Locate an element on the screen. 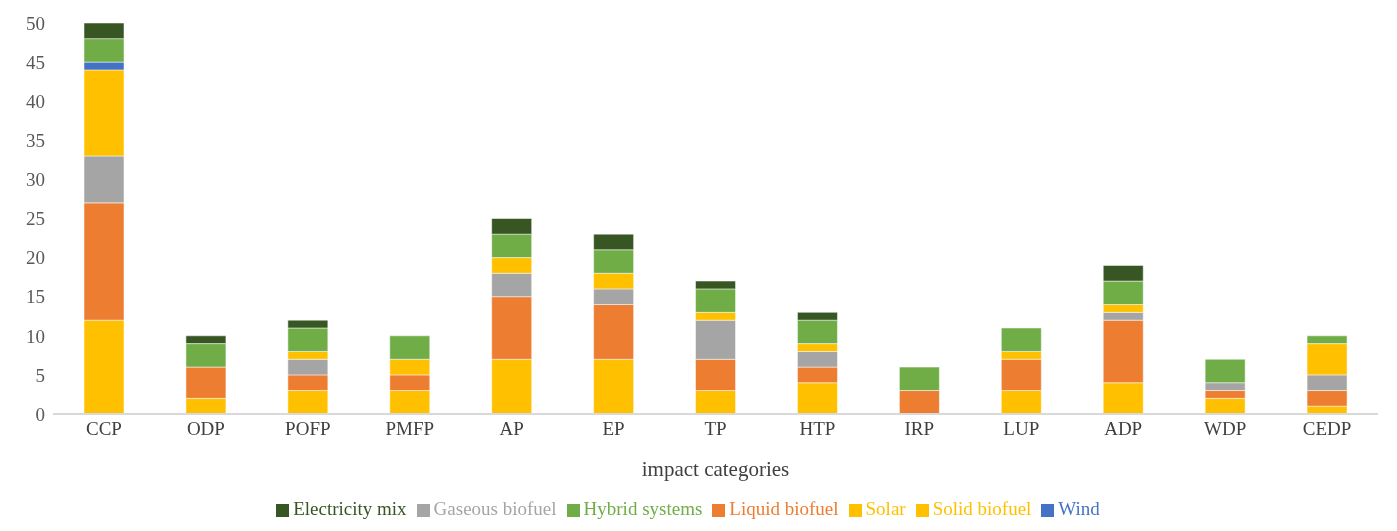 This screenshot has width=1397, height=531. legend-label: Liquid biofuel is located at coordinates (784, 508).